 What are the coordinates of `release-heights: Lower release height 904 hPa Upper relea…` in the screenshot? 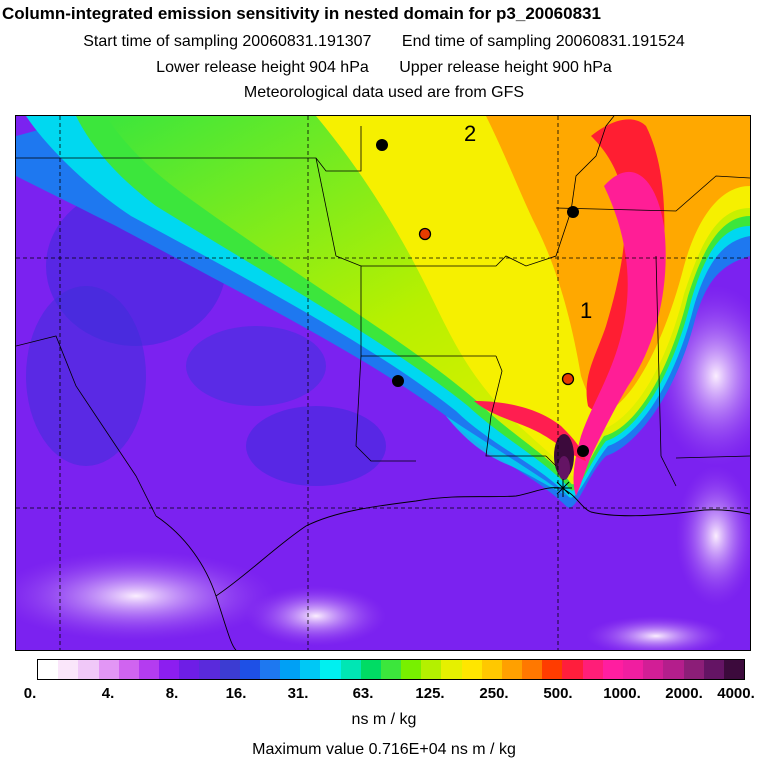 It's located at (384, 68).